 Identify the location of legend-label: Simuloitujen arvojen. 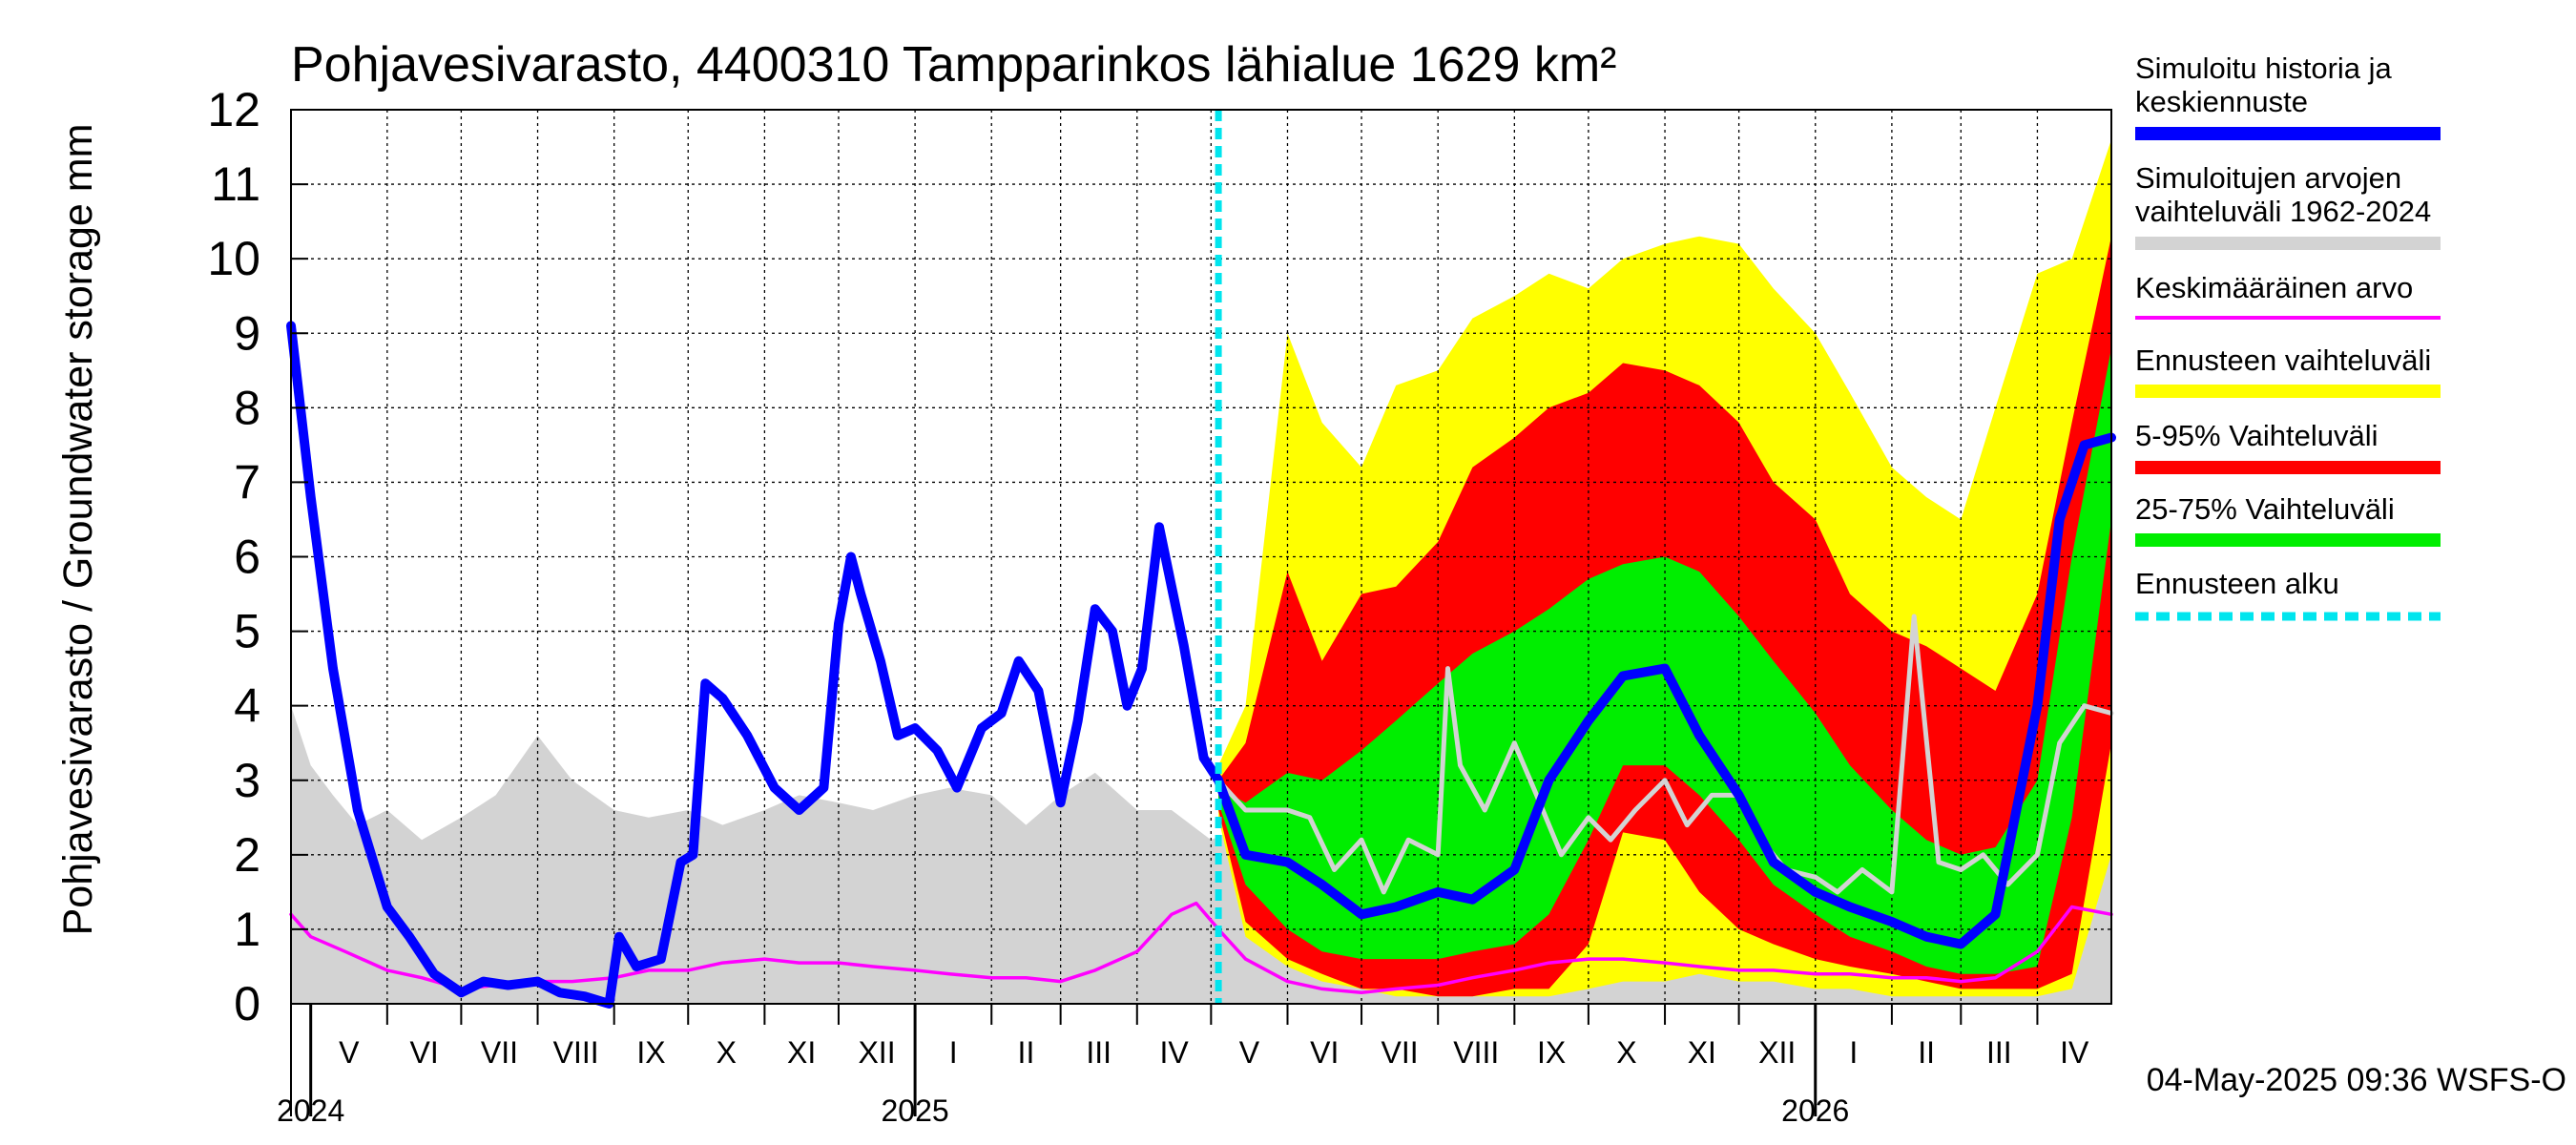
(2268, 178).